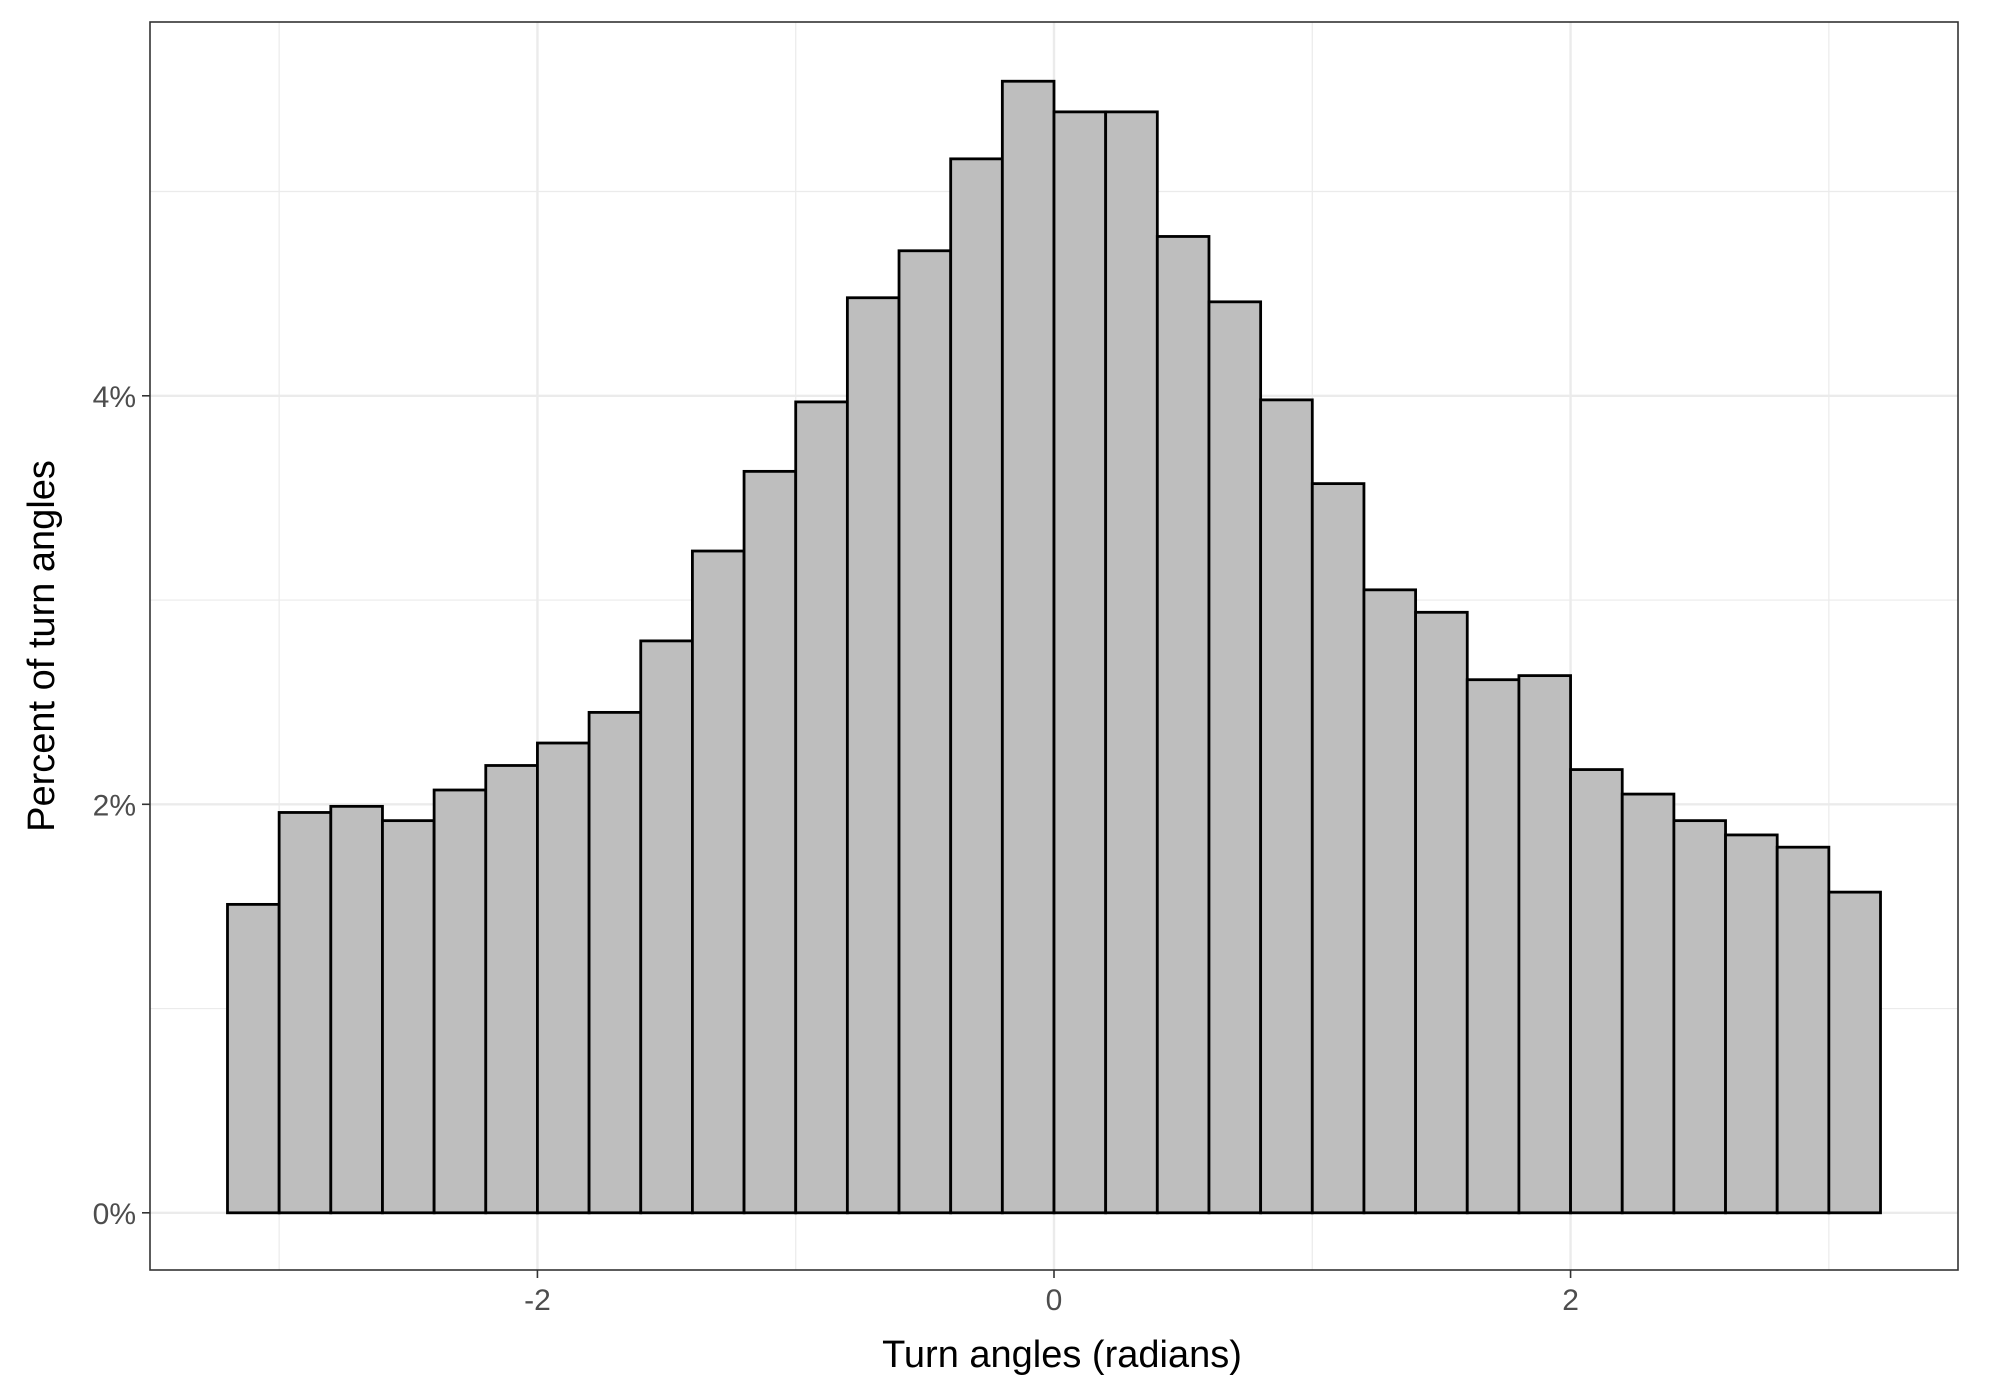 The width and height of the screenshot is (2000, 1400). What do you see at coordinates (1062, 1355) in the screenshot?
I see `x-axis-title: Turn angles (radians)` at bounding box center [1062, 1355].